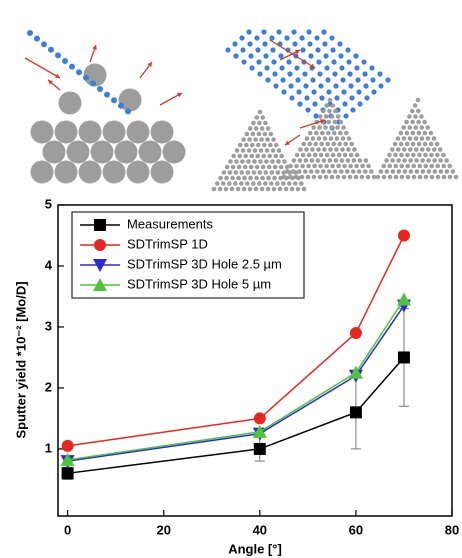 This screenshot has height=558, width=462. Describe the element at coordinates (48, 386) in the screenshot. I see `y-tick-label: 2` at that location.